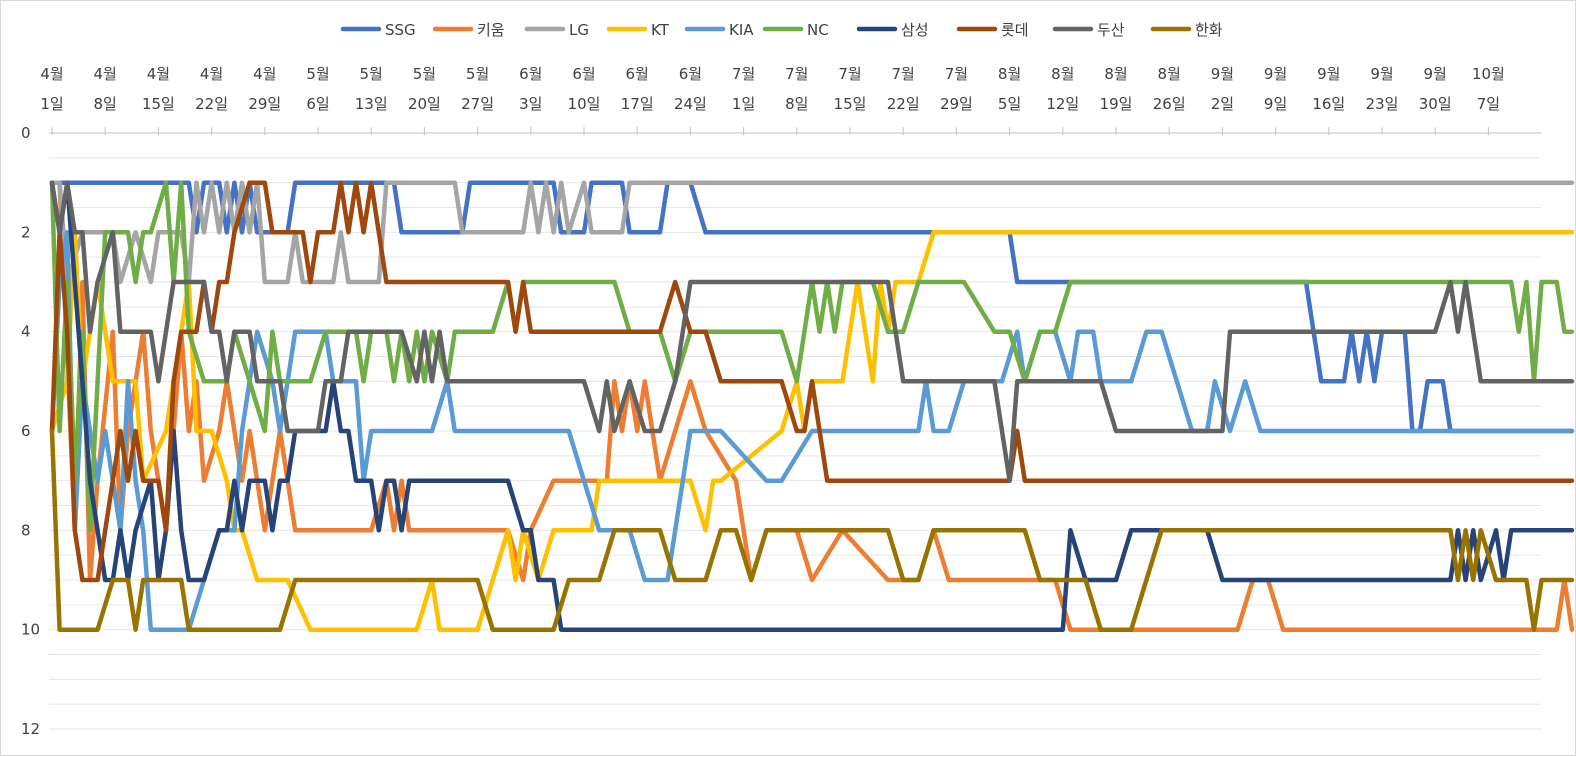  I want to click on x-tick-day: 5일, so click(1009, 104).